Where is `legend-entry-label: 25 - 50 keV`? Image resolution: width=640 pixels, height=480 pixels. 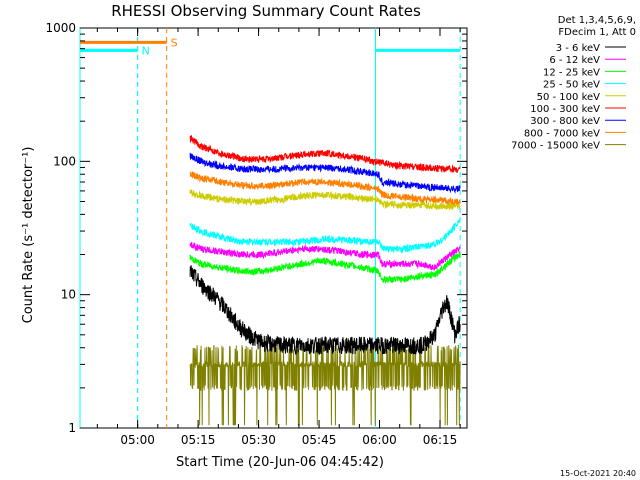 legend-entry-label: 25 - 50 keV is located at coordinates (571, 85).